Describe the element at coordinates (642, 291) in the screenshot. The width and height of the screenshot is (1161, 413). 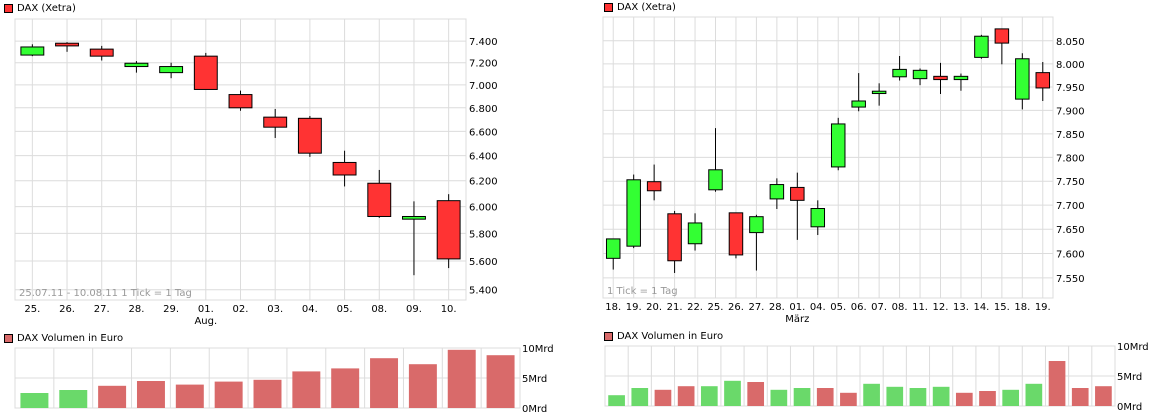
I see `range-note: 1 Tick = 1 Tag` at that location.